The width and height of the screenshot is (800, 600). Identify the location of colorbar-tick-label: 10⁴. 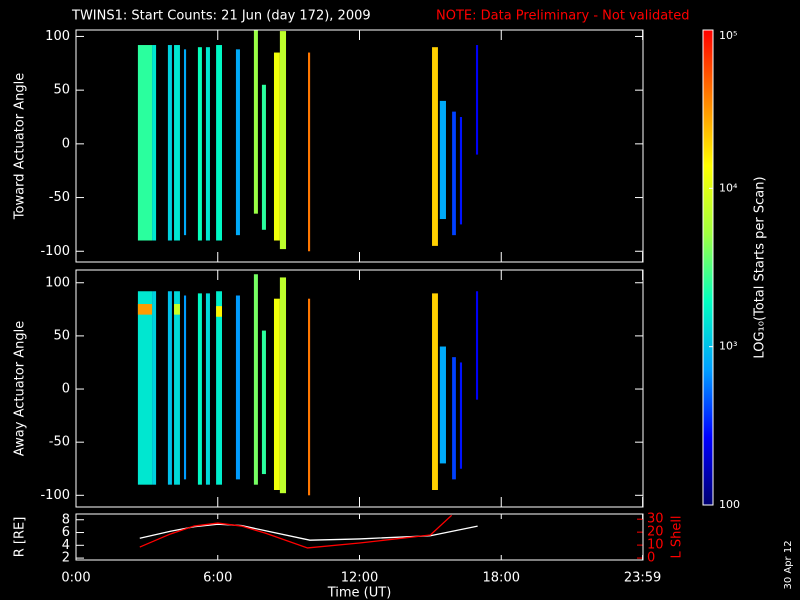
(728, 187).